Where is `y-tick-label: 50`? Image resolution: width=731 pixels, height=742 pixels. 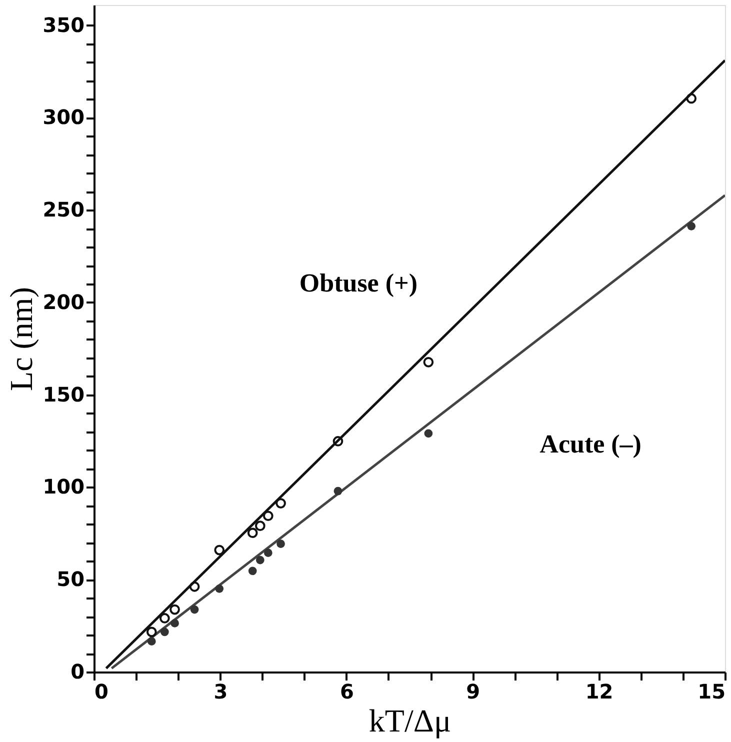
y-tick-label: 50 is located at coordinates (70, 579).